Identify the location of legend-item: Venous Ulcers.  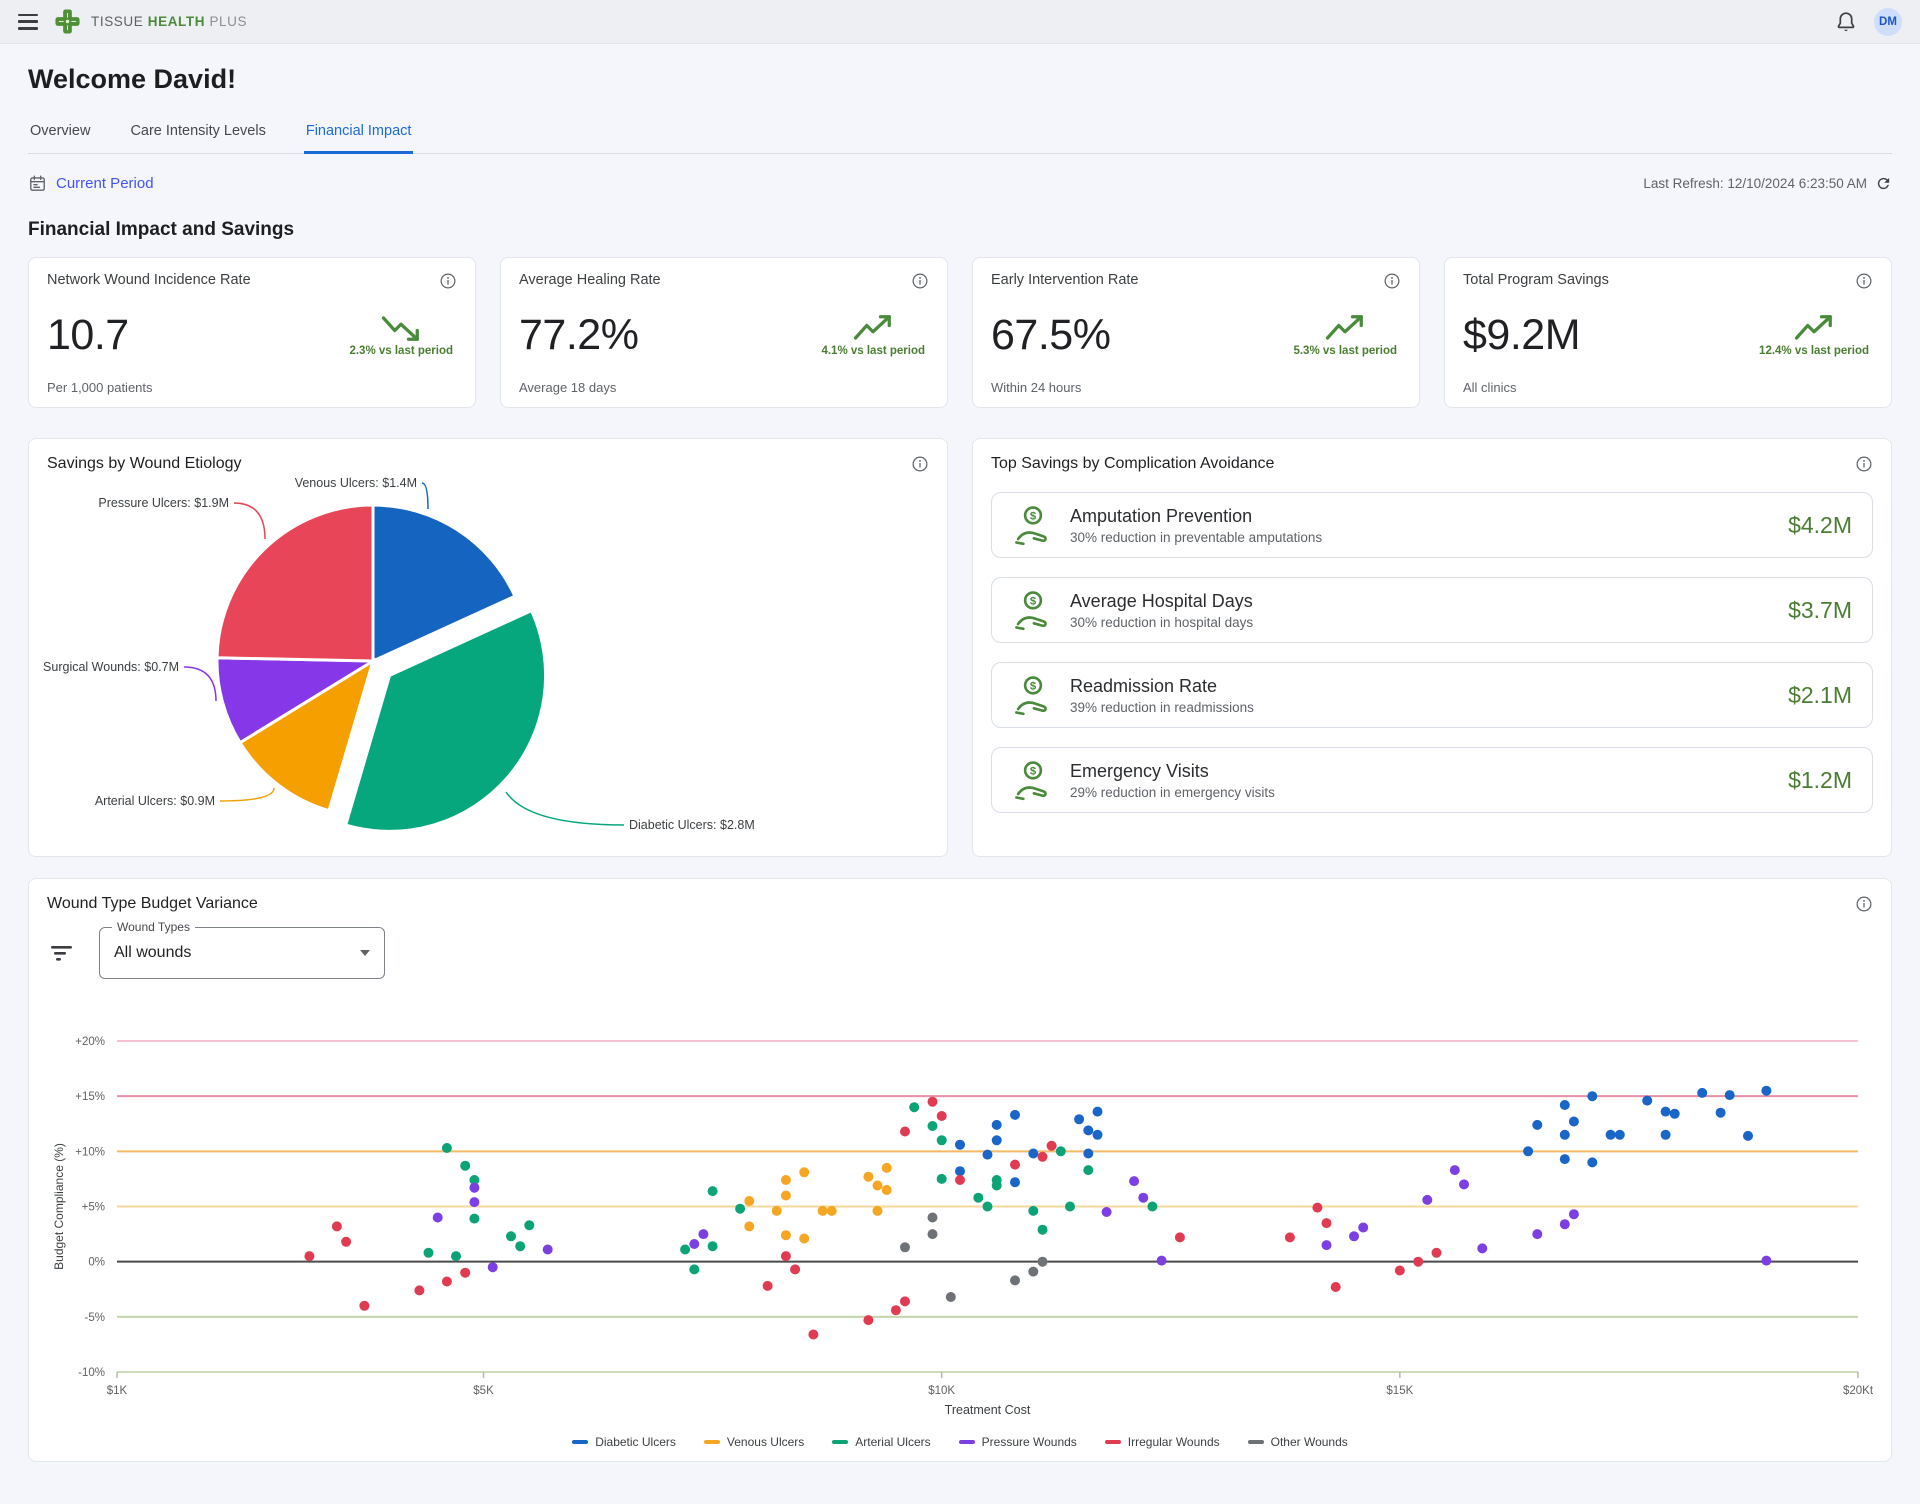
(754, 1442).